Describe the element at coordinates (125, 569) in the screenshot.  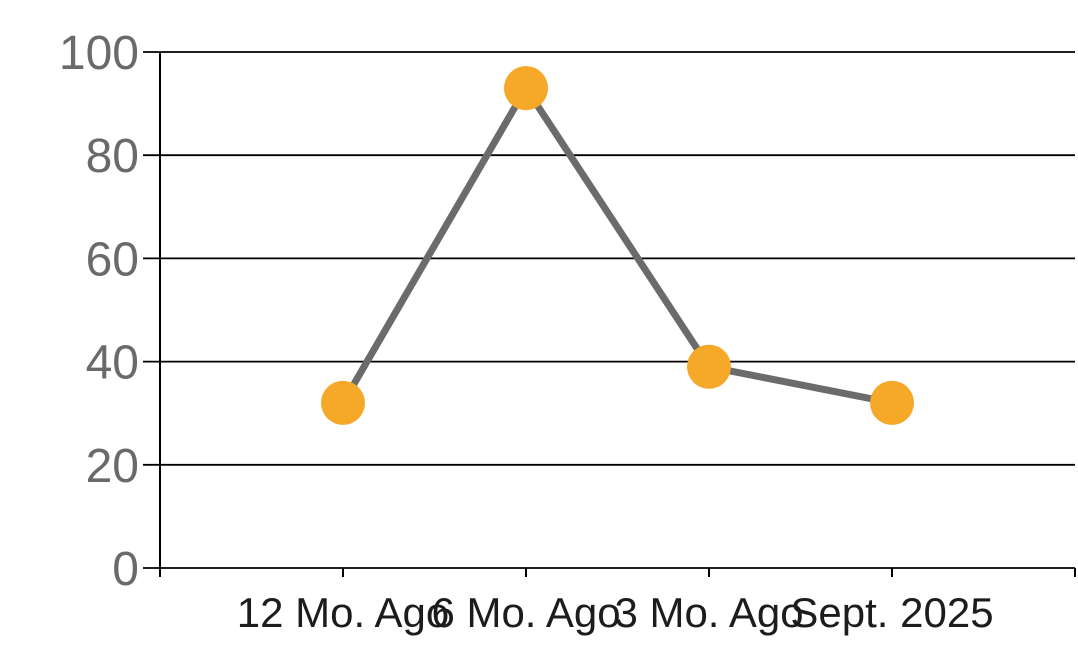
I see `y-axis-label: 0` at that location.